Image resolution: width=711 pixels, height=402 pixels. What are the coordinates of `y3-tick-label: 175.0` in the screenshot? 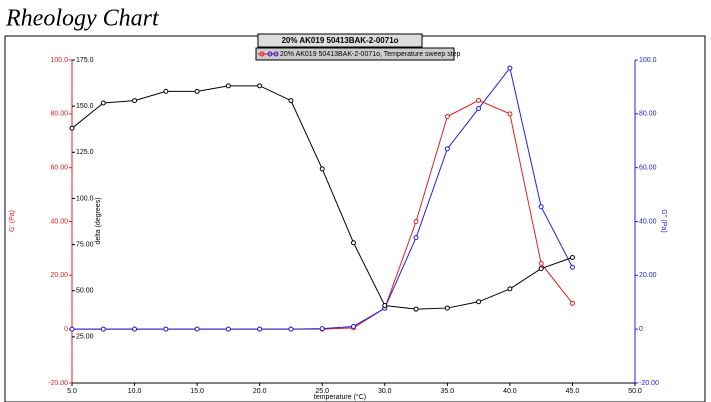 It's located at (85, 60).